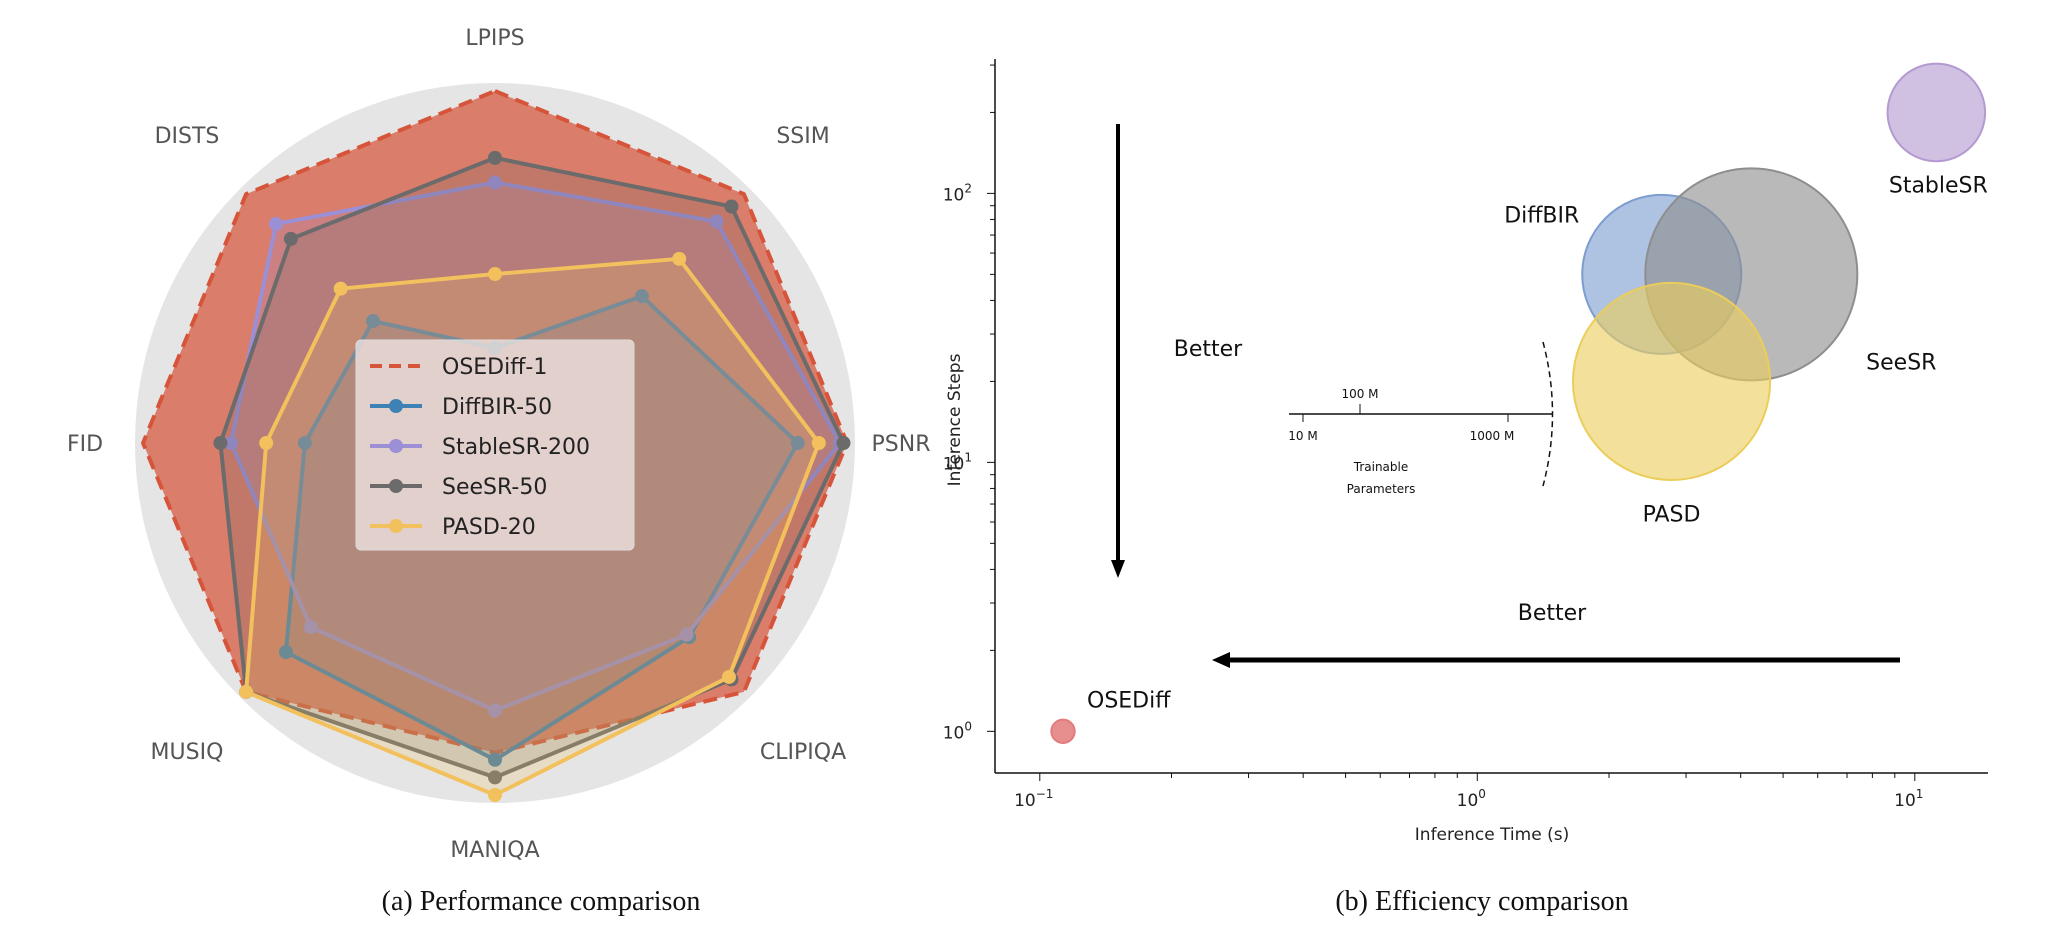 The image size is (2048, 952). I want to click on better-label-vertical: Better, so click(1208, 349).